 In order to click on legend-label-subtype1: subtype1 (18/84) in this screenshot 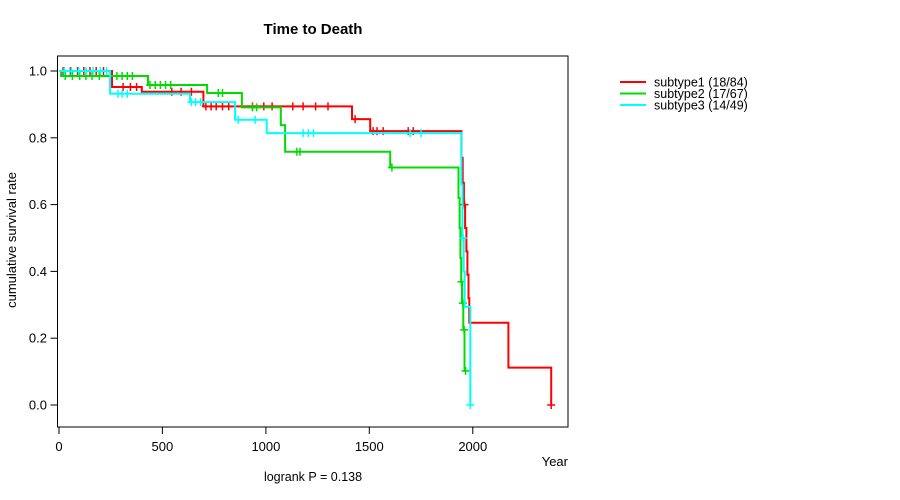, I will do `click(701, 83)`.